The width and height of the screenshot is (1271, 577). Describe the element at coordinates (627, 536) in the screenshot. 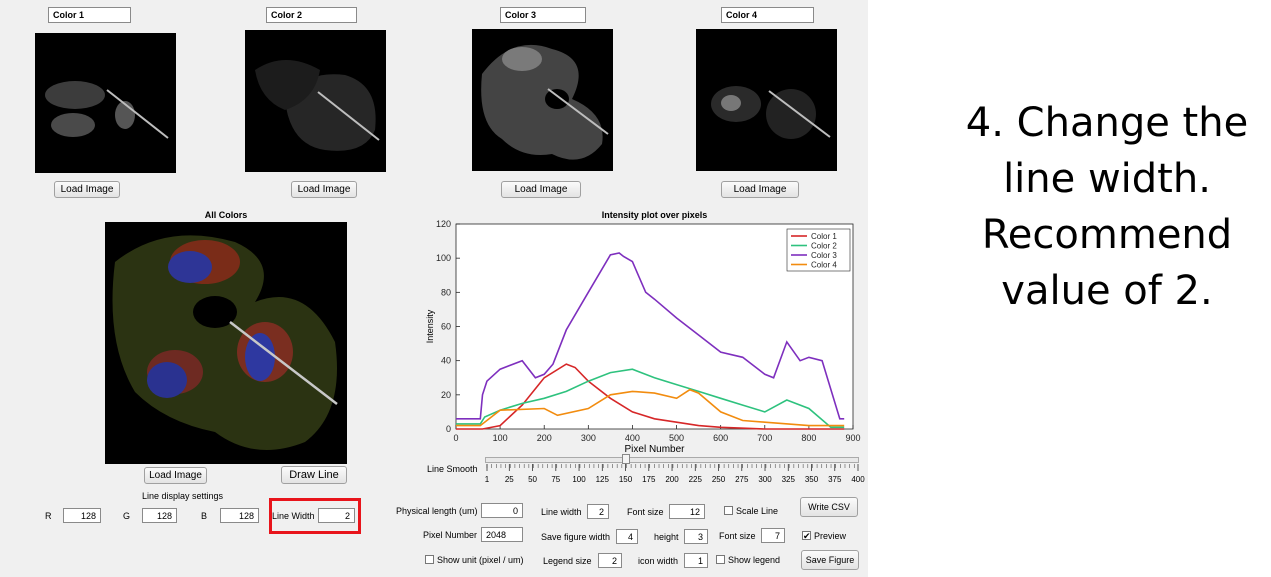

I see `save-fig-width-field: 4` at that location.